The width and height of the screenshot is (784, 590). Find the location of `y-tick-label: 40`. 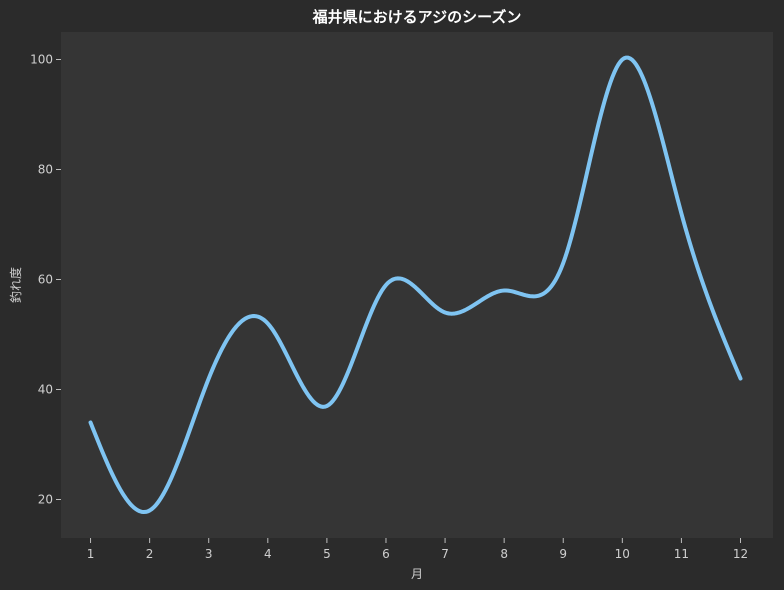

y-tick-label: 40 is located at coordinates (45, 390).